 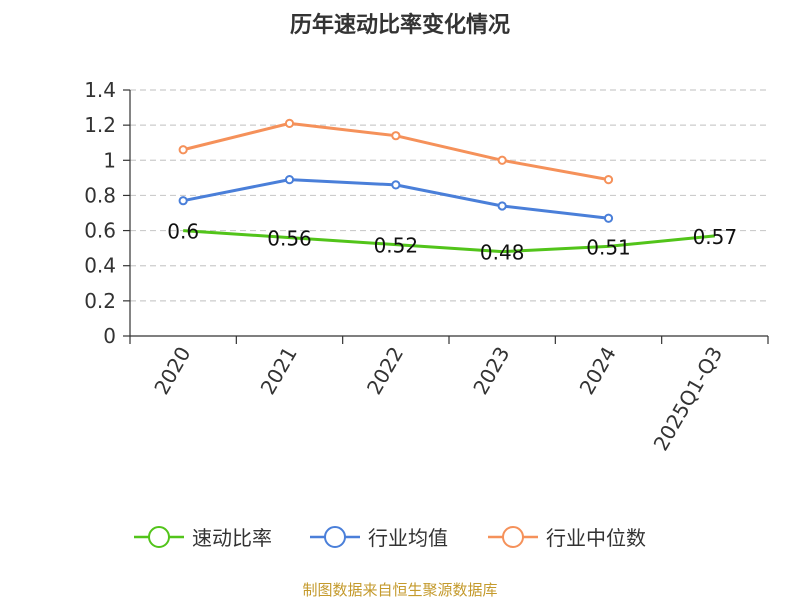 What do you see at coordinates (100, 90) in the screenshot?
I see `y-tick-label: 1.4` at bounding box center [100, 90].